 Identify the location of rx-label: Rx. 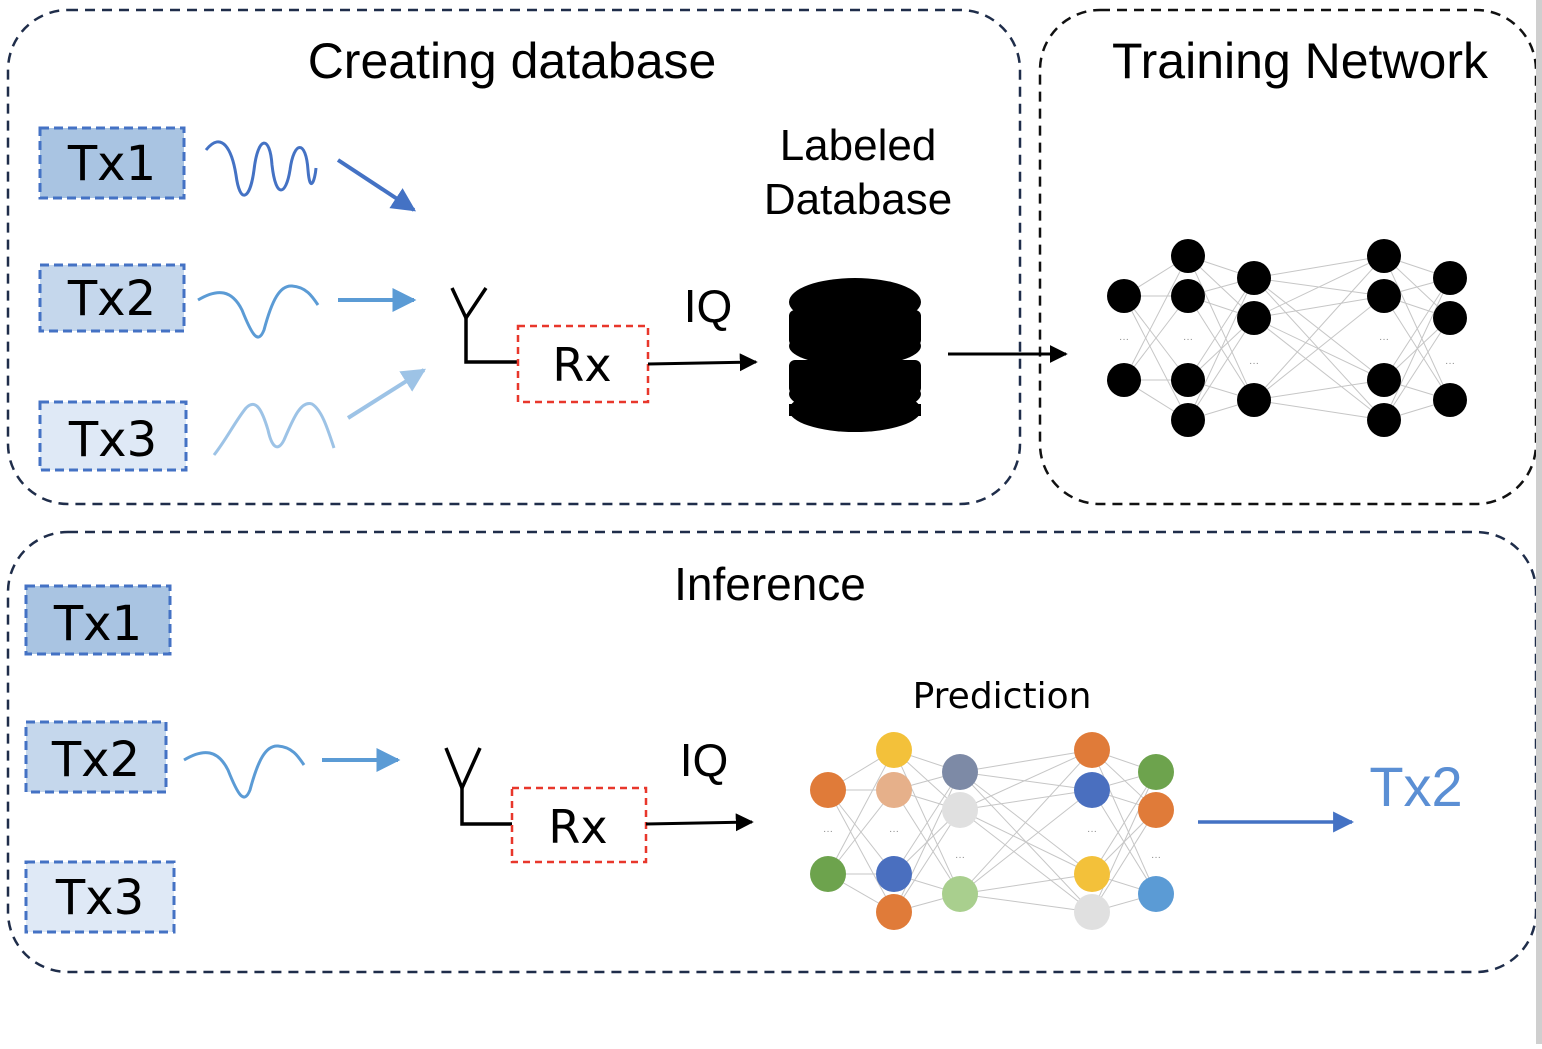
(581, 365).